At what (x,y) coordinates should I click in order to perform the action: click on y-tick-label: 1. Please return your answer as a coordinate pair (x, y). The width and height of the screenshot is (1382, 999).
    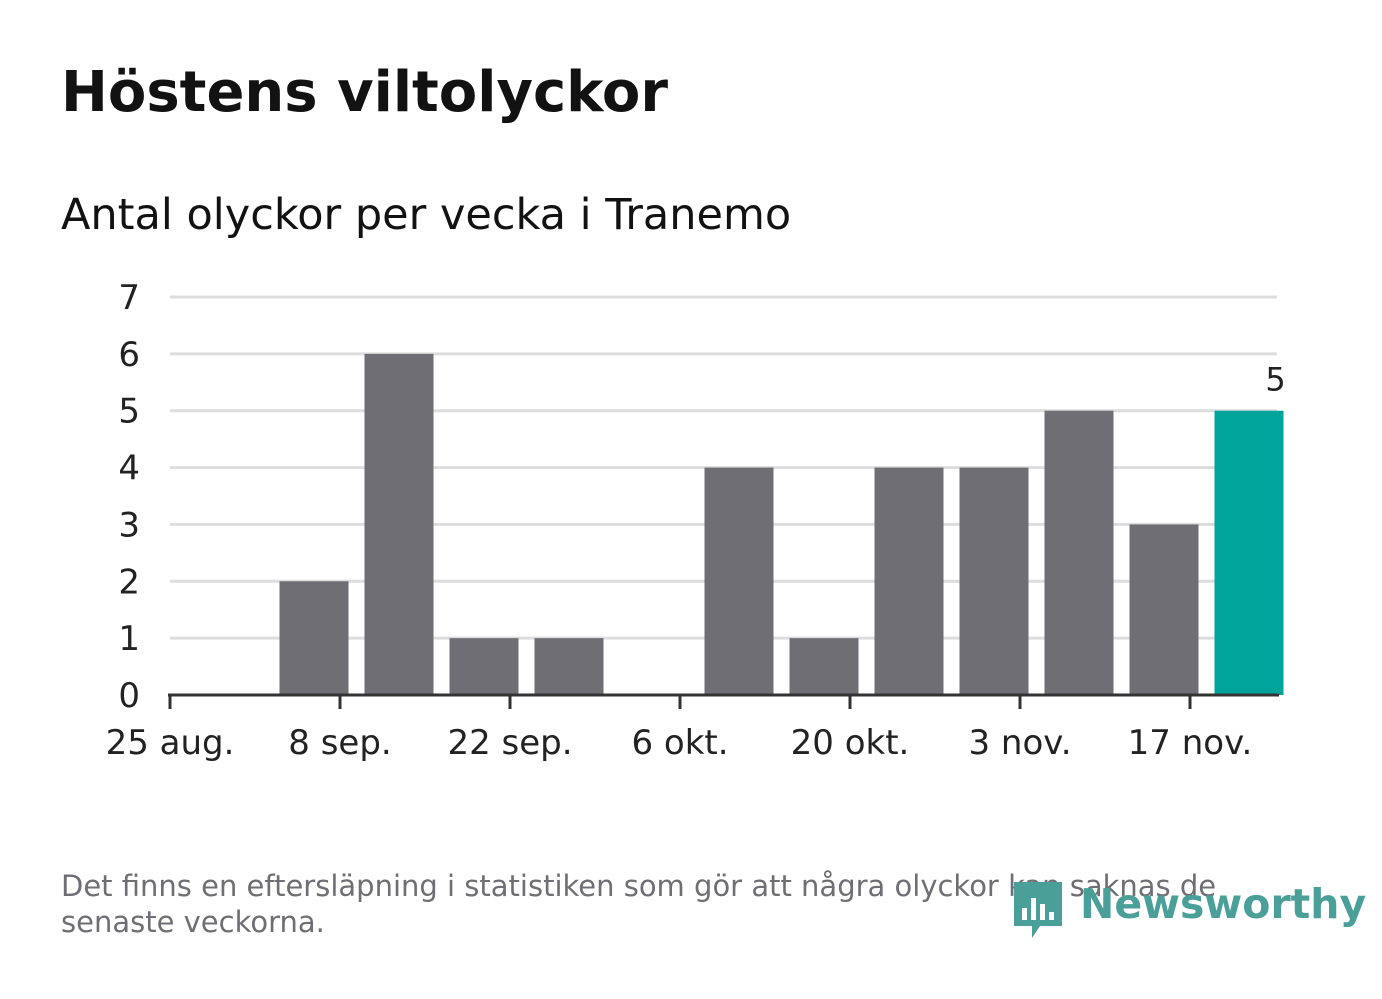
    Looking at the image, I should click on (129, 639).